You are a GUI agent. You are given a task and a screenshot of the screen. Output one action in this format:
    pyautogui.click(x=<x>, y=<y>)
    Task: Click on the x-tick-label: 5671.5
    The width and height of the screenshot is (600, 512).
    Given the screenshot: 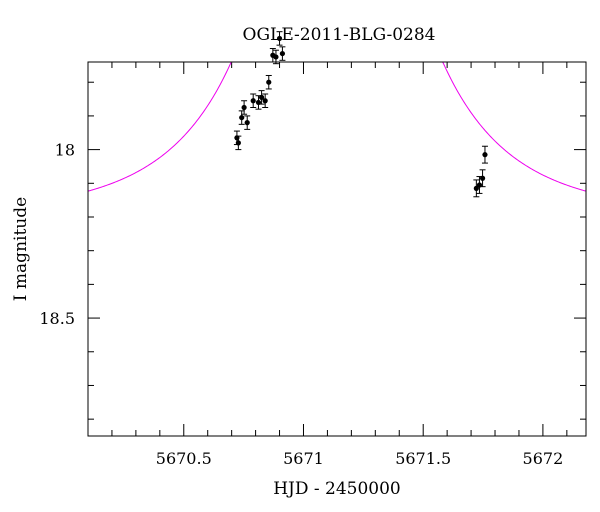 What is the action you would take?
    pyautogui.click(x=423, y=458)
    